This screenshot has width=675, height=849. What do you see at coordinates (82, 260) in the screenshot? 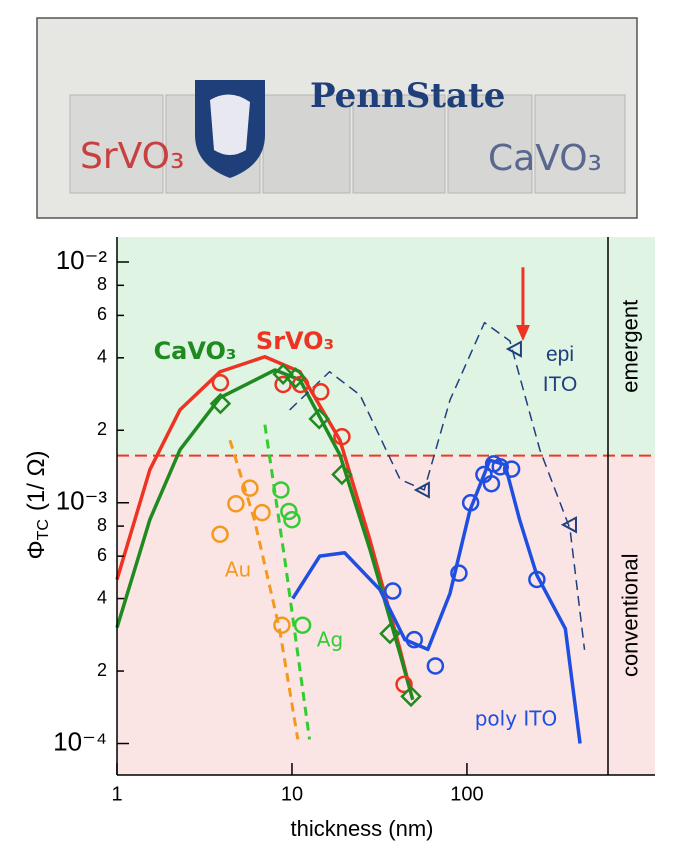
I see `y-tick-label: 10⁻²` at bounding box center [82, 260].